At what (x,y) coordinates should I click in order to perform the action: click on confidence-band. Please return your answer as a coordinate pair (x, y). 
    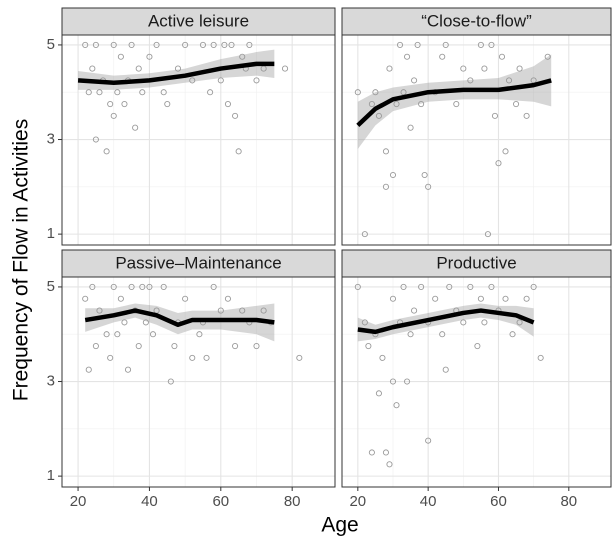
    Looking at the image, I should click on (454, 101).